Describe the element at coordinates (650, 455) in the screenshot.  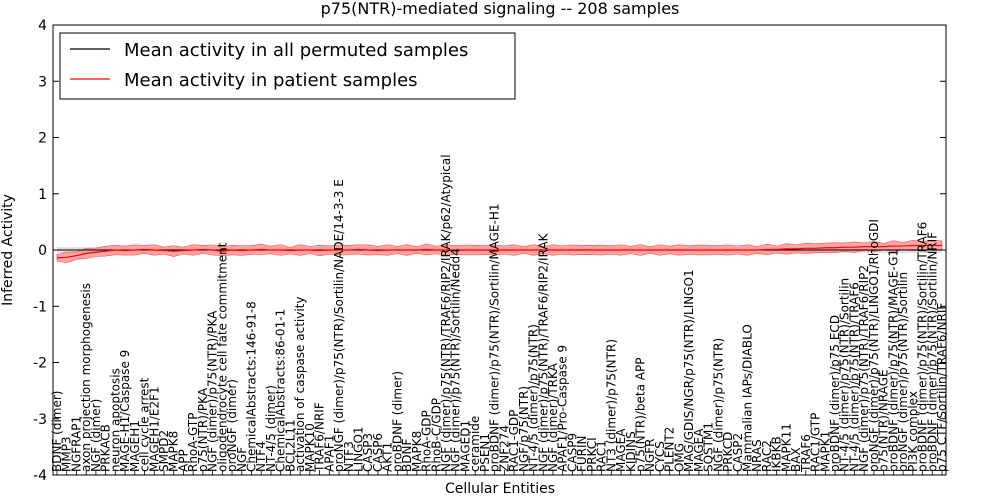
I see `x-tick-label: NGFR` at that location.